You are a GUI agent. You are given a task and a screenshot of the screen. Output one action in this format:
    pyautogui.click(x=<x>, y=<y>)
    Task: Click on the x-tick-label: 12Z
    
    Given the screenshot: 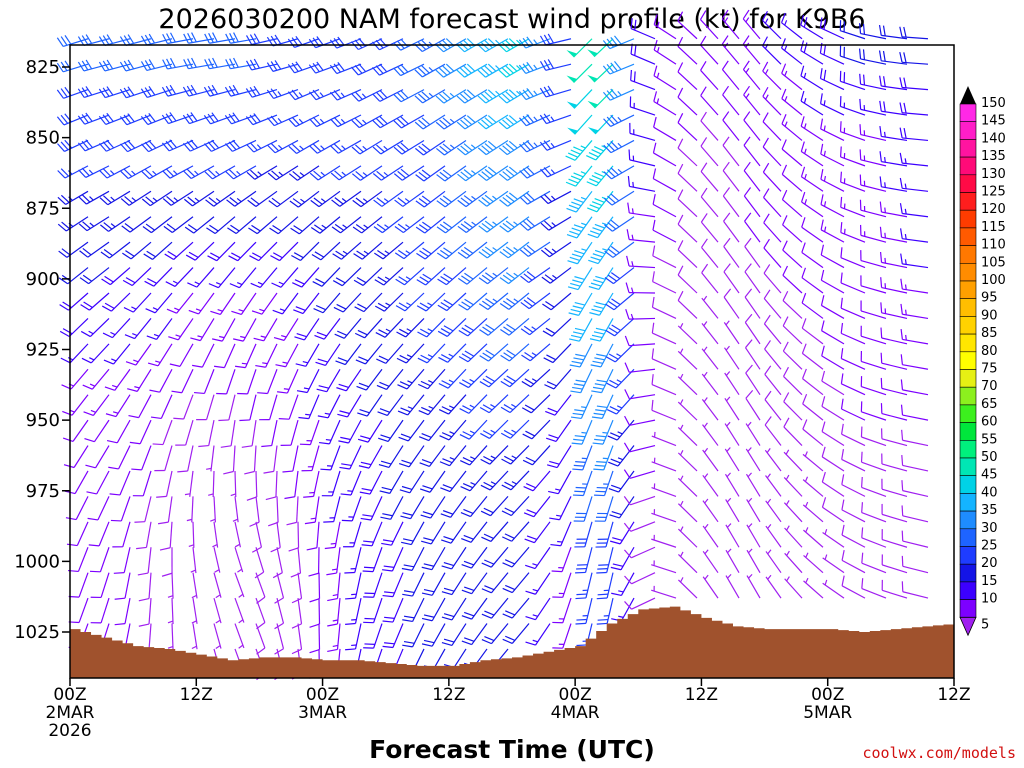 What is the action you would take?
    pyautogui.click(x=953, y=695)
    